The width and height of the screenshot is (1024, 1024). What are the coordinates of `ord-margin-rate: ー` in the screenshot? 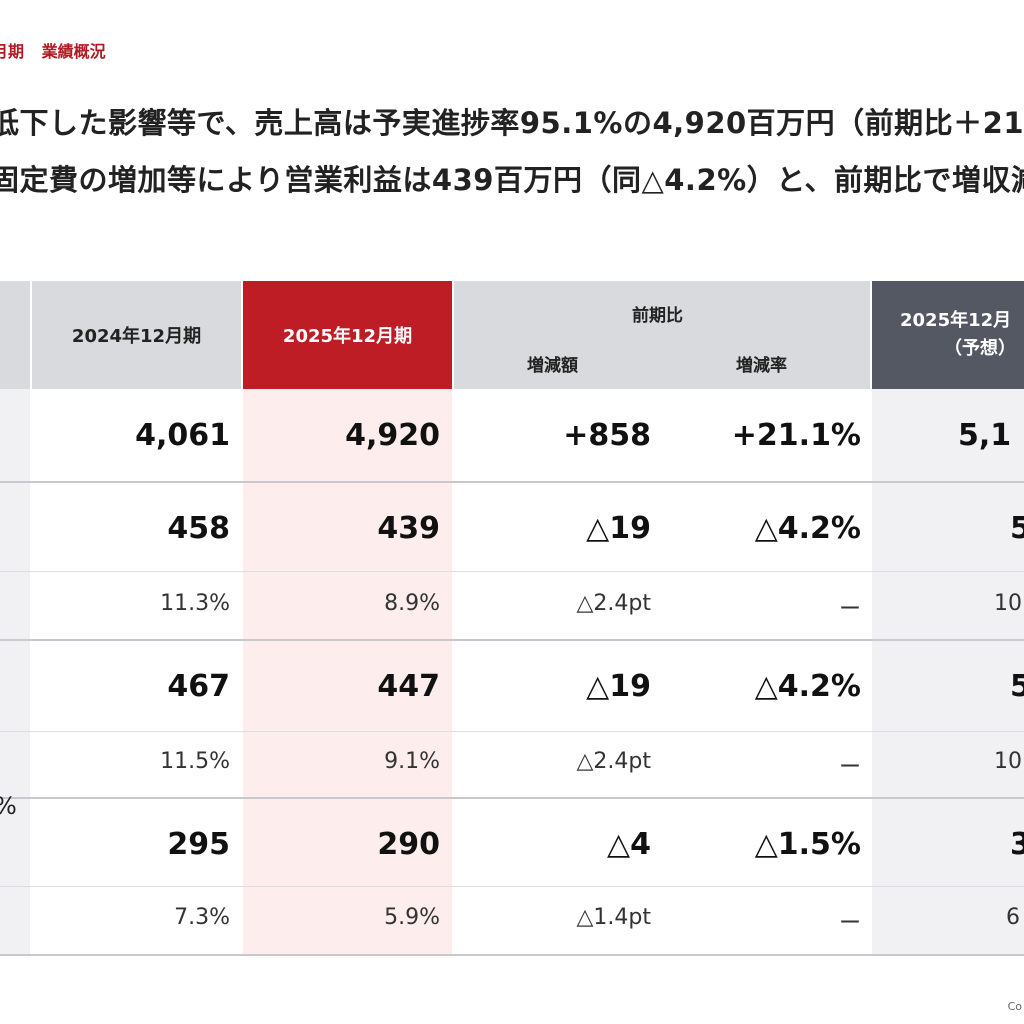 It's located at (849, 767).